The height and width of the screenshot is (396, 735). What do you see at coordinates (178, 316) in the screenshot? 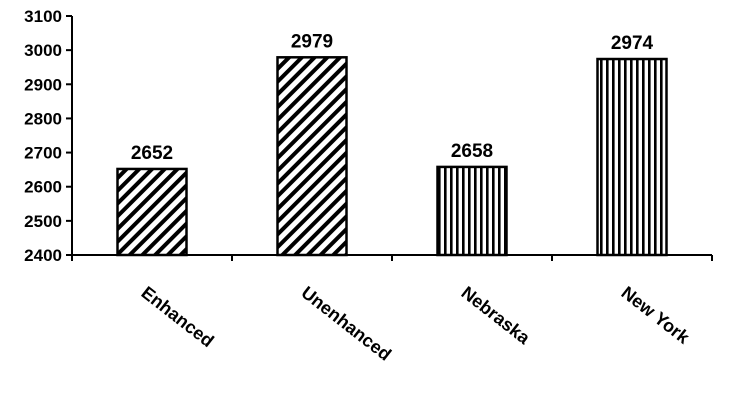
I see `x-tick-label: Enhanced` at bounding box center [178, 316].